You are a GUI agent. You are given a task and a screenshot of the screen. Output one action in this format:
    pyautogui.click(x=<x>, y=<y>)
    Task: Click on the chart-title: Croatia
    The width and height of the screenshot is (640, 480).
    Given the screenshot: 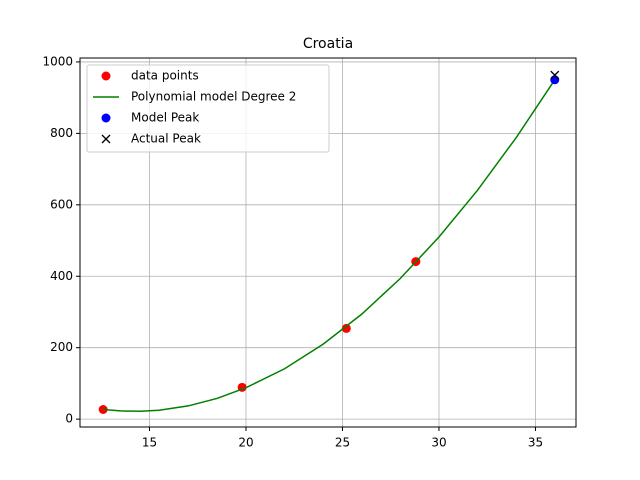 What is the action you would take?
    pyautogui.click(x=328, y=44)
    